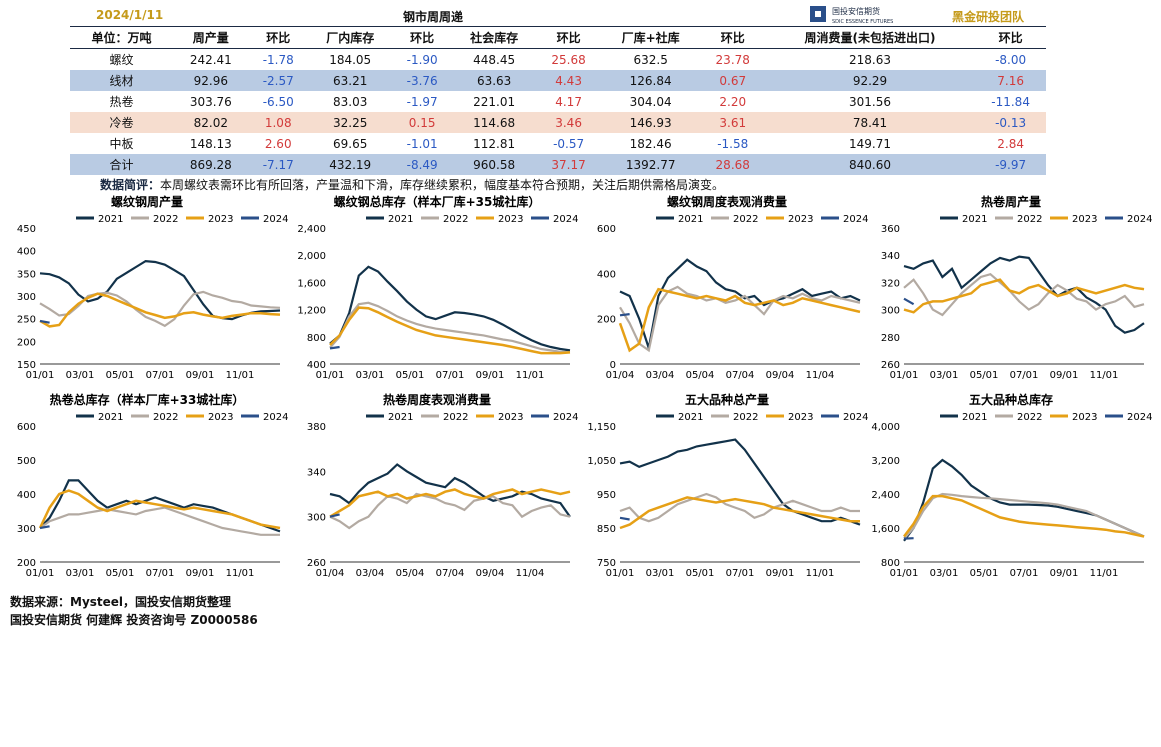  What do you see at coordinates (1010, 164) in the screenshot?
I see `table-cell: -9.97` at bounding box center [1010, 164].